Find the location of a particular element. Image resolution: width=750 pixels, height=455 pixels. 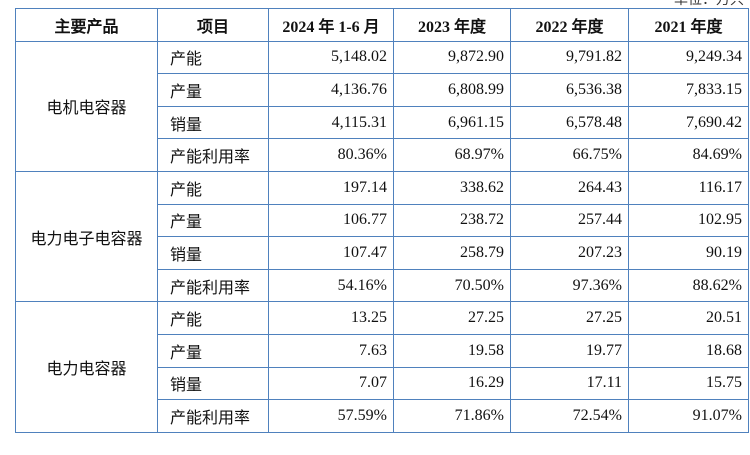

value-cell: 9,249.34 is located at coordinates (688, 57).